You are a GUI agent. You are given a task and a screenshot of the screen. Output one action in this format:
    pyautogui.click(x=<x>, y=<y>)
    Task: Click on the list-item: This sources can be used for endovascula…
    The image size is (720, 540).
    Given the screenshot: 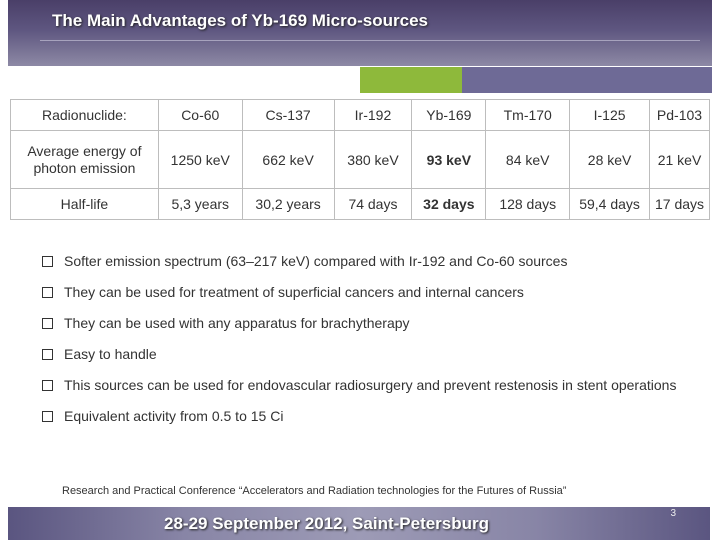 What is the action you would take?
    pyautogui.click(x=367, y=385)
    